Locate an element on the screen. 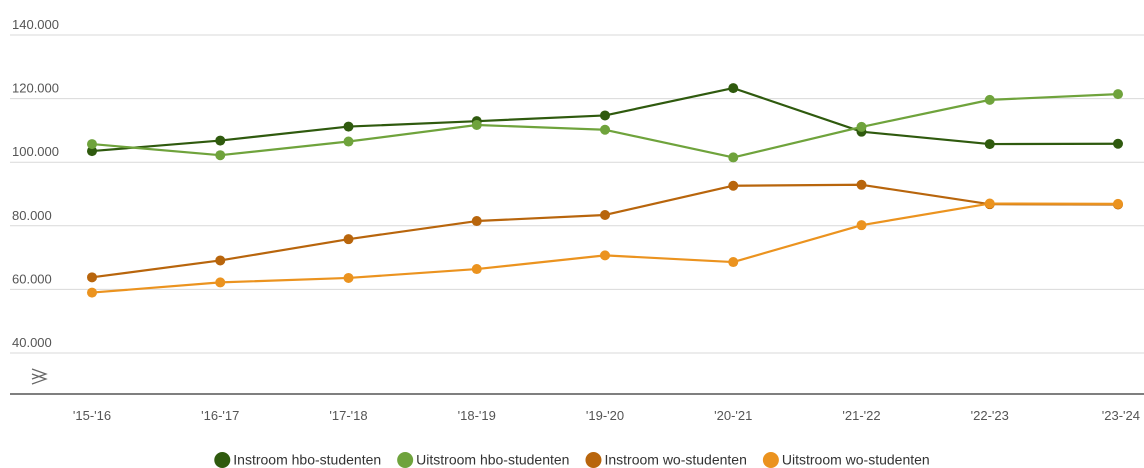 The image size is (1144, 468). x-tick-label: '21-'22 is located at coordinates (861, 415).